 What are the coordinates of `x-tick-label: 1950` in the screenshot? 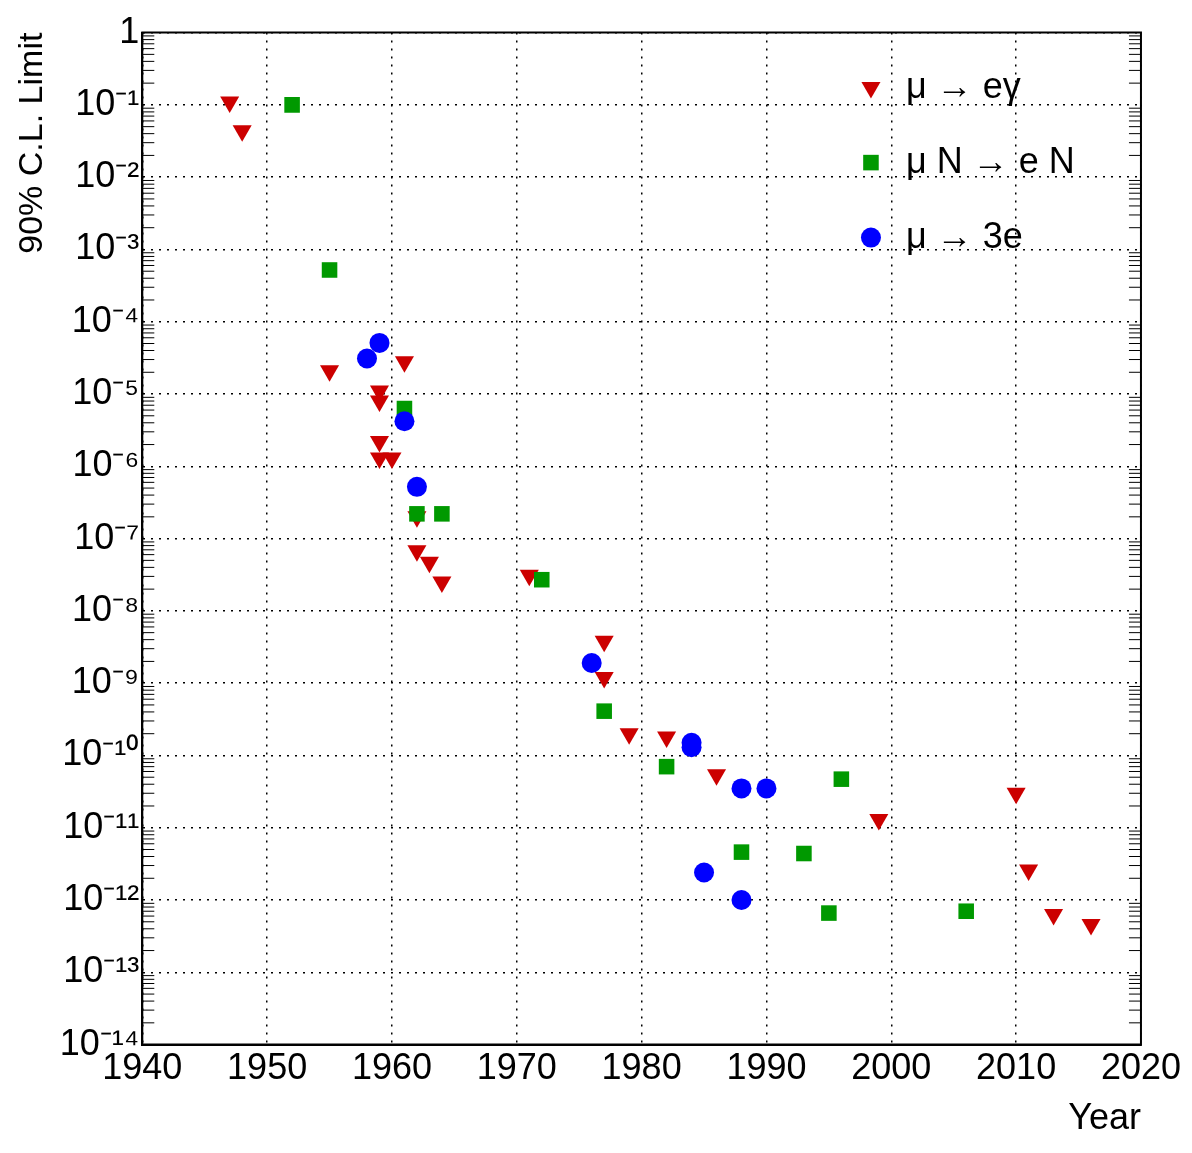 It's located at (267, 1067).